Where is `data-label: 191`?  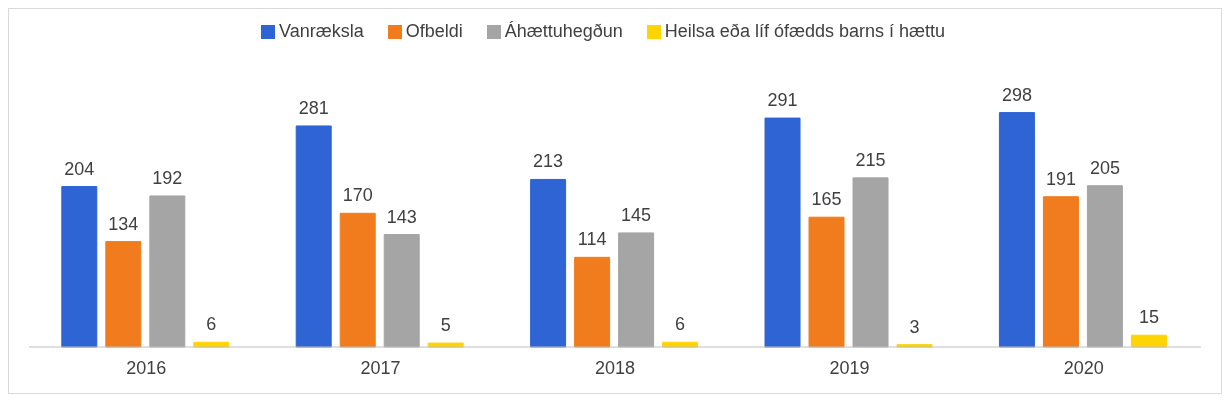 data-label: 191 is located at coordinates (1060, 178).